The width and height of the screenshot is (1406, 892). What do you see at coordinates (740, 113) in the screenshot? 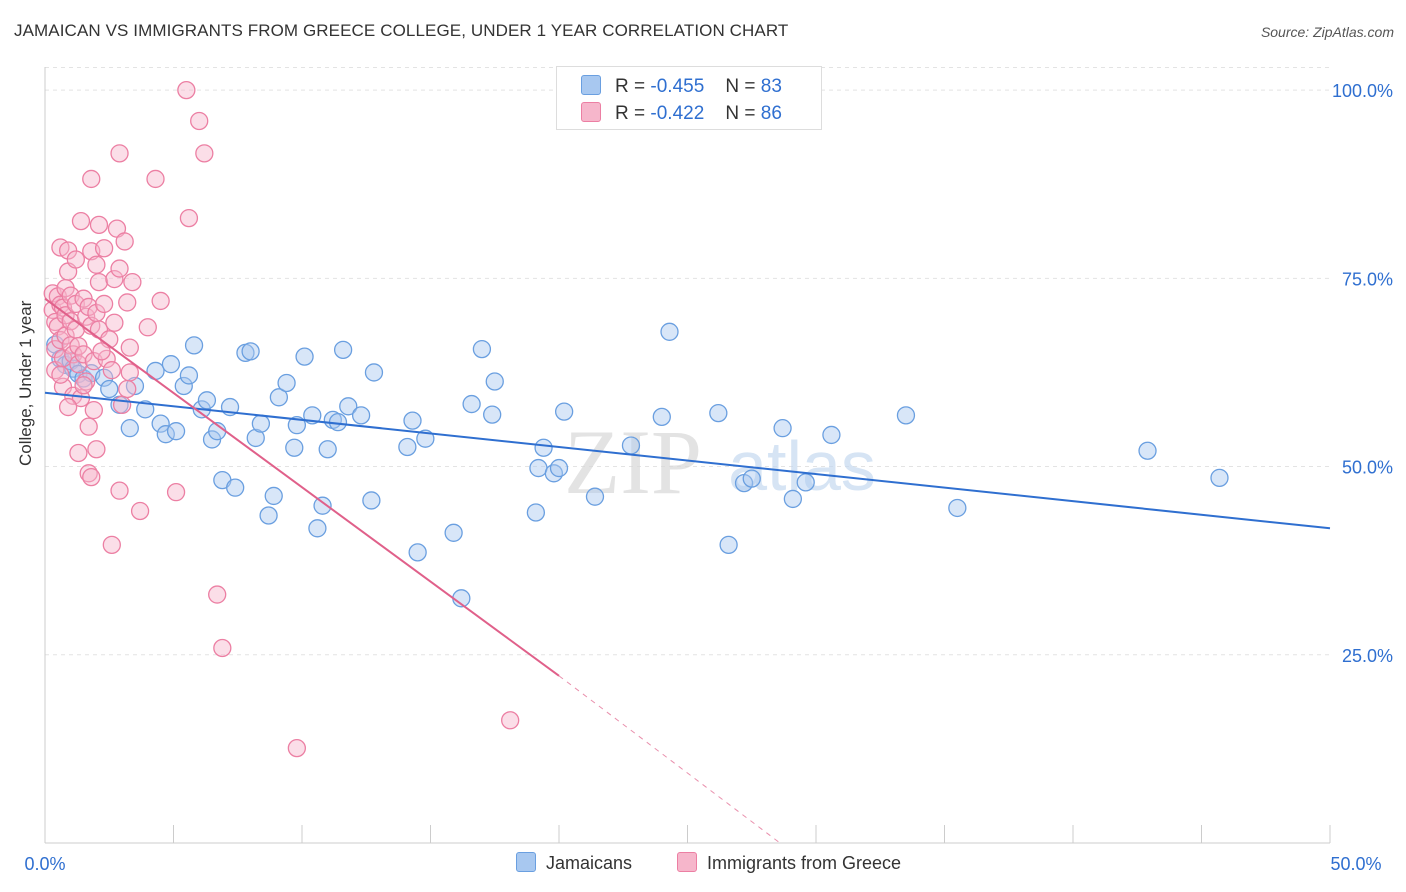
I see `legend-n-label: N =` at bounding box center [740, 113].